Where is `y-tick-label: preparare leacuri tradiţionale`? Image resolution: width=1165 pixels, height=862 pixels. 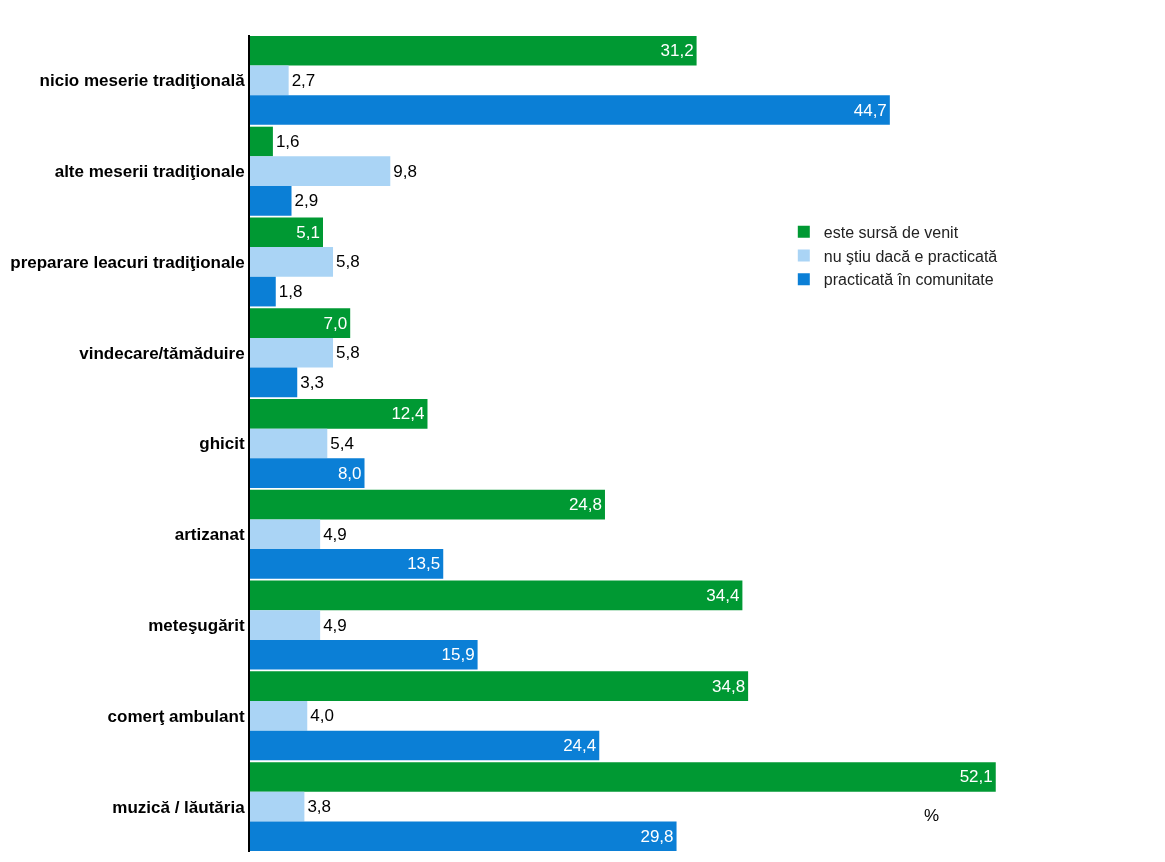
y-tick-label: preparare leacuri tradiţionale is located at coordinates (127, 262).